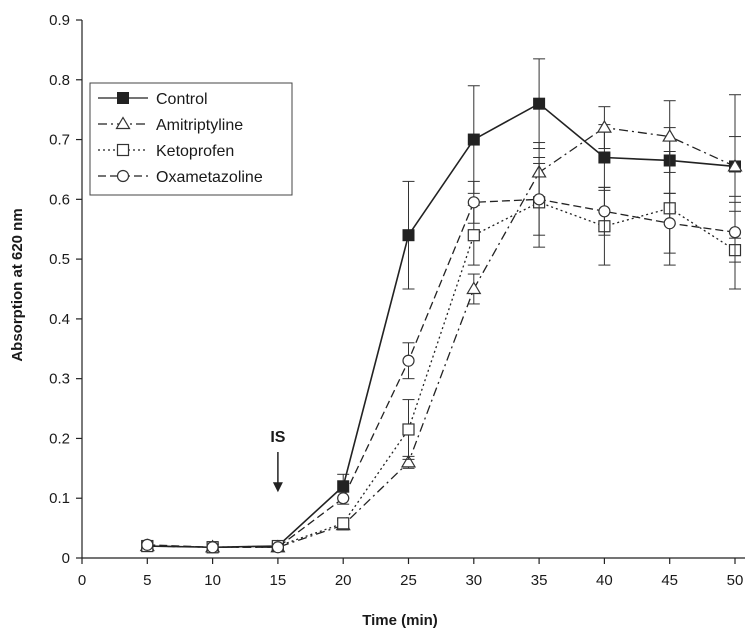  What do you see at coordinates (82, 580) in the screenshot?
I see `x-tick-label: 0` at bounding box center [82, 580].